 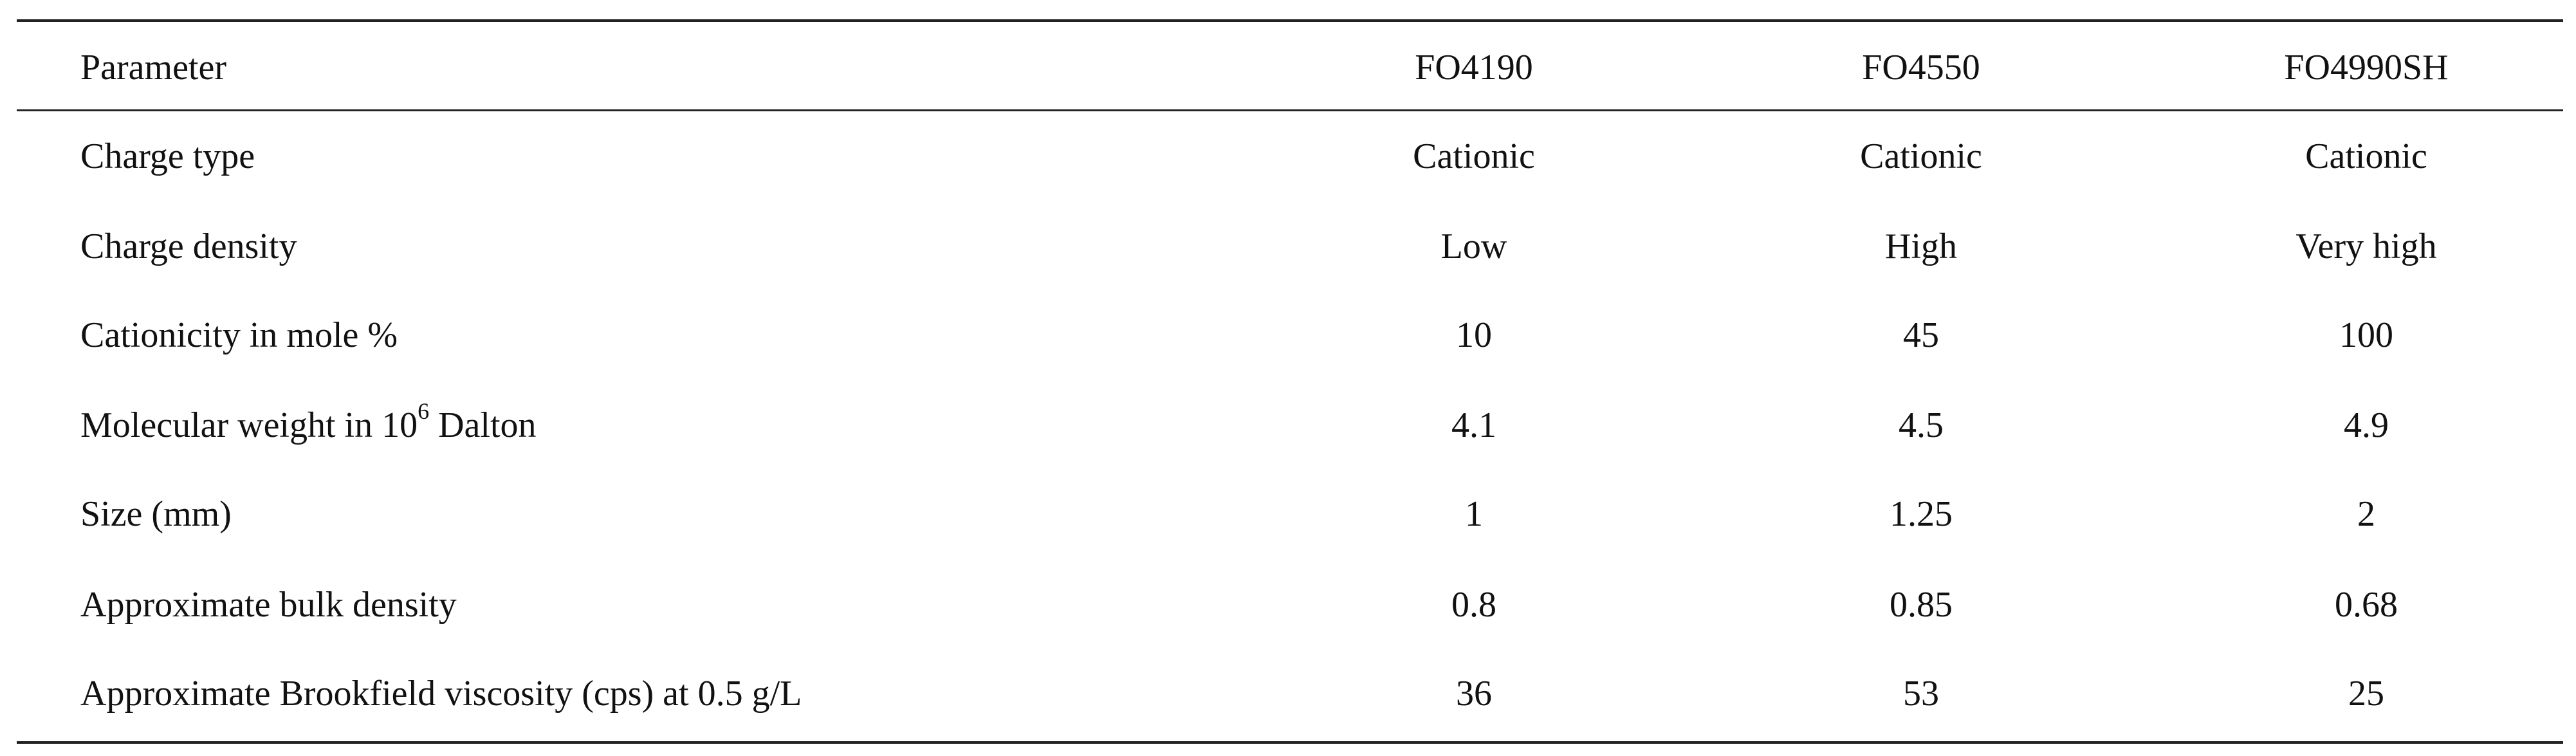 I want to click on row-label: Size (mm), so click(x=156, y=514).